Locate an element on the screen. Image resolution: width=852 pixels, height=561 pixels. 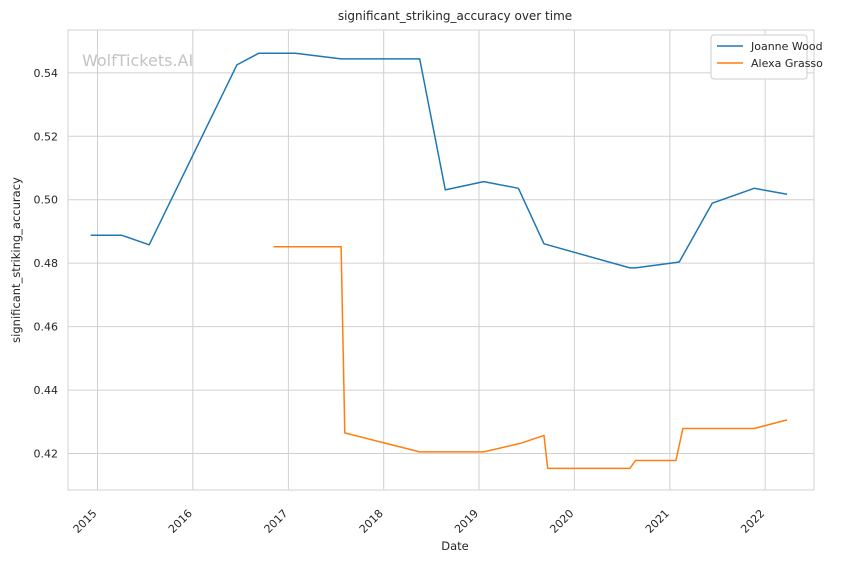
legend: Joanne Wood Alexa Grasso is located at coordinates (766, 57).